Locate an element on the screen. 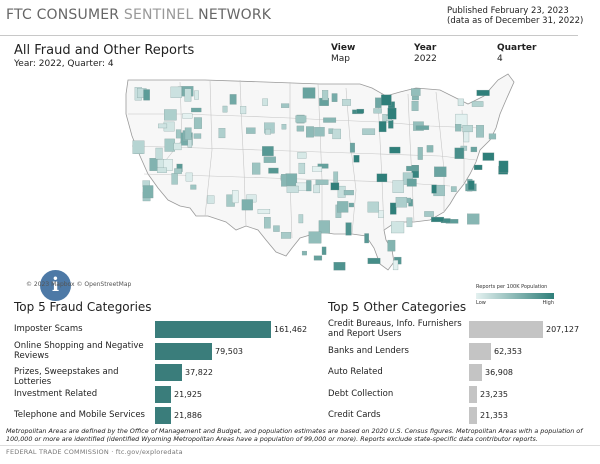 The width and height of the screenshot is (600, 464). filter-view-value: Map is located at coordinates (340, 59).